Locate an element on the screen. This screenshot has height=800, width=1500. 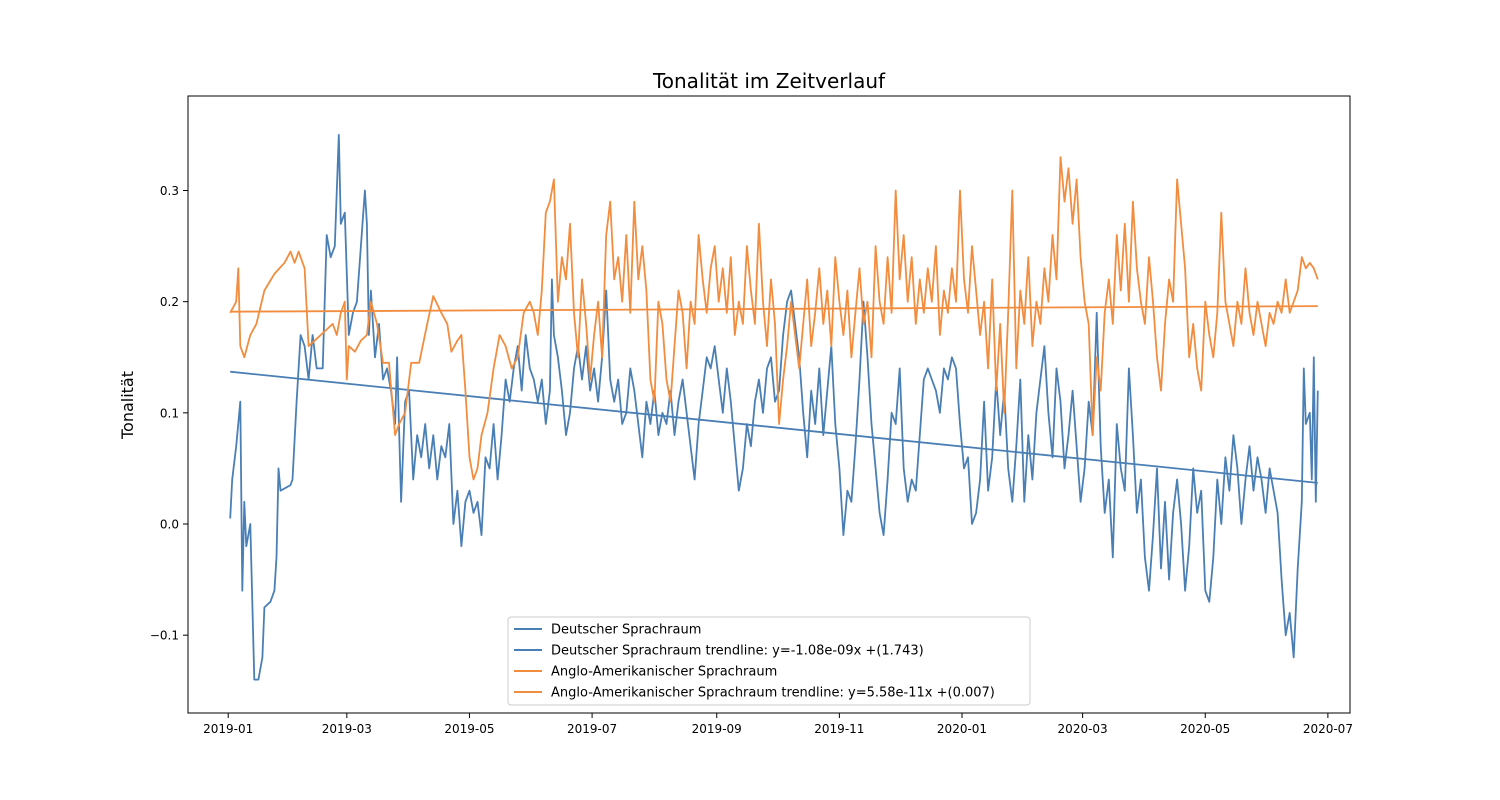
x-tick-label: 2020-03 is located at coordinates (1083, 729).